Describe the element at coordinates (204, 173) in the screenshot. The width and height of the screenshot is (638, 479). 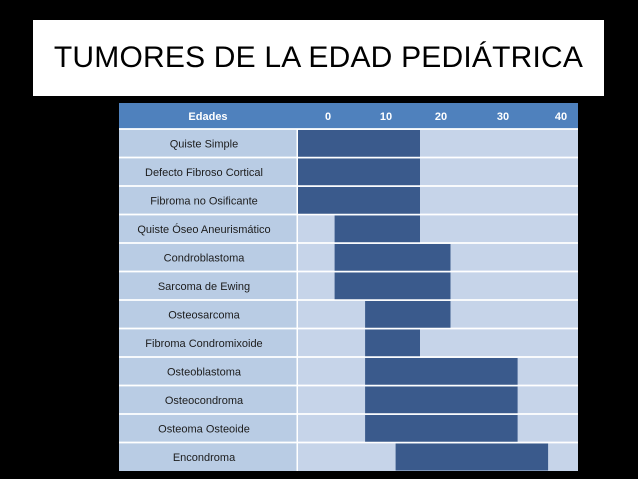
I see `category-label: Defecto Fibroso Cortical` at that location.